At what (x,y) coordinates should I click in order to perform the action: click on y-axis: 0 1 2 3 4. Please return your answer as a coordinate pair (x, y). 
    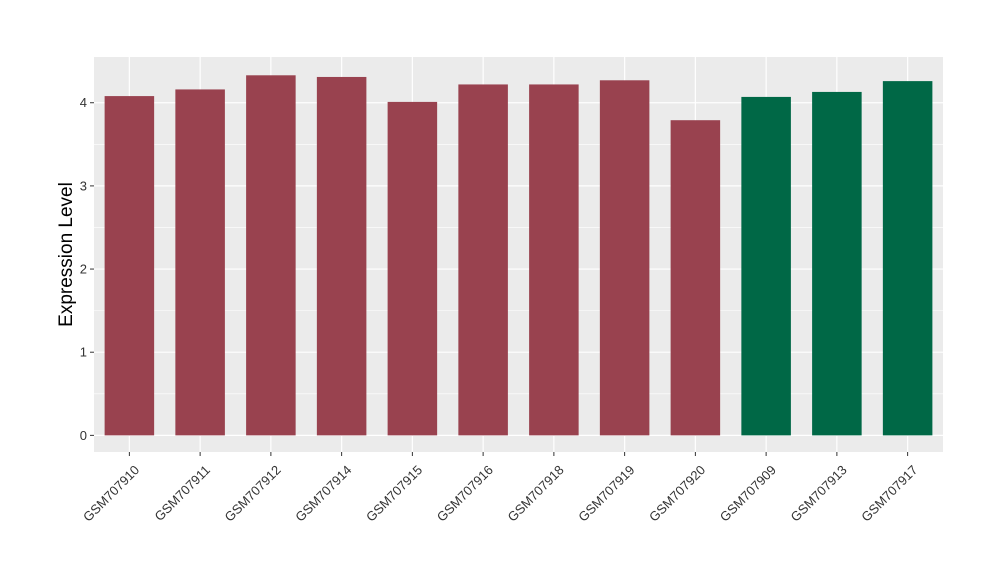
    Looking at the image, I should click on (87, 269).